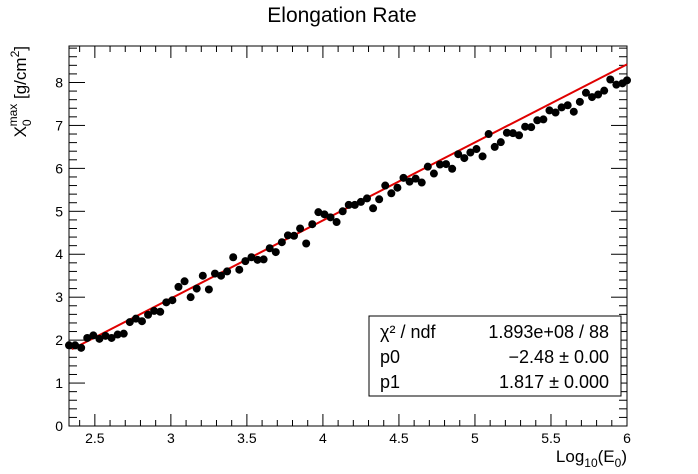  I want to click on y-tick-label: 2, so click(59, 340).